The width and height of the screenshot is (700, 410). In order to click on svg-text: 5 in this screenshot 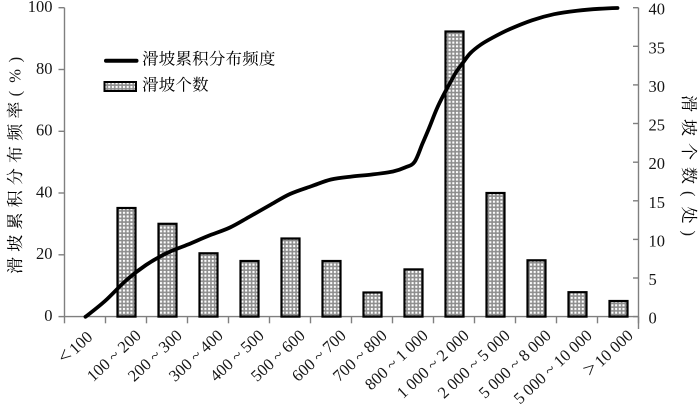, I will do `click(653, 279)`.